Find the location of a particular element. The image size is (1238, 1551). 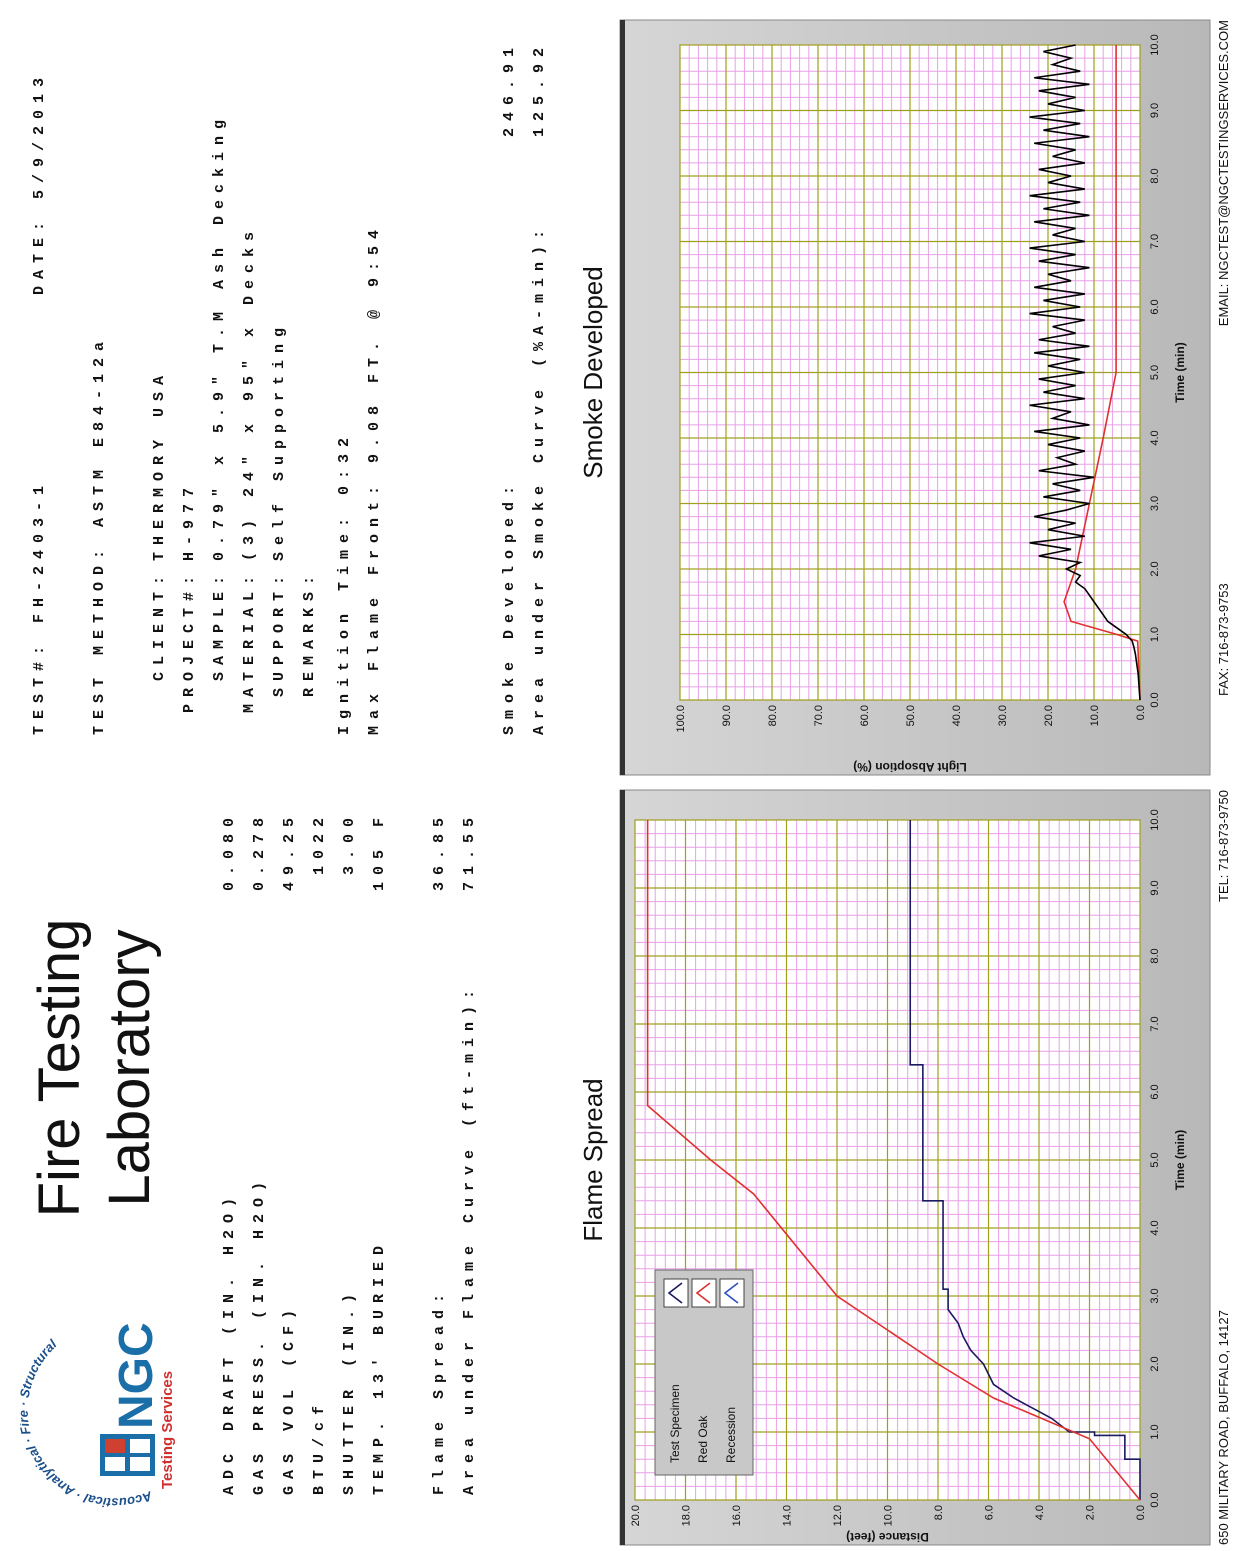

y-tick-label: 100.0 is located at coordinates (681, 719).